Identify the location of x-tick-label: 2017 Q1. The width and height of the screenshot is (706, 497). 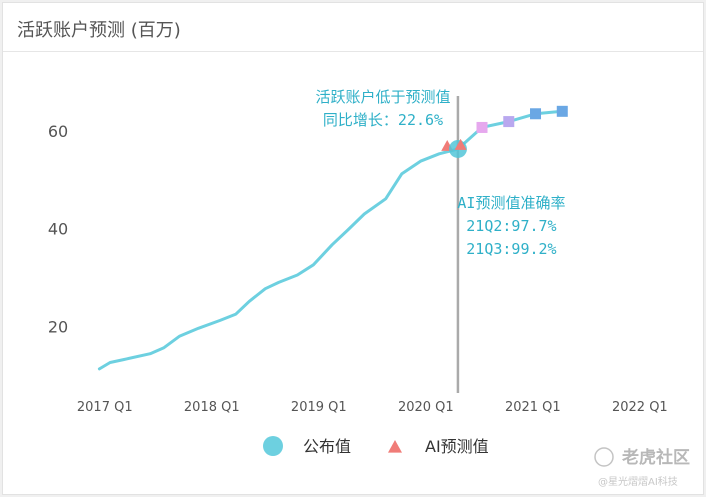
(105, 407).